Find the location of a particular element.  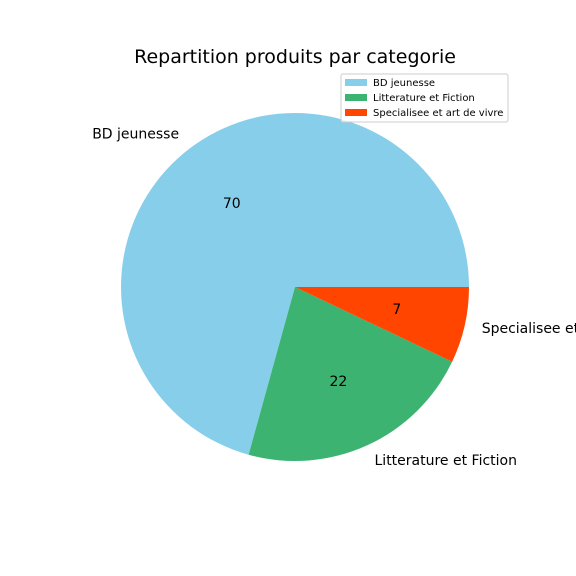

legend-entry-2: Litterature et Fiction is located at coordinates (424, 98).